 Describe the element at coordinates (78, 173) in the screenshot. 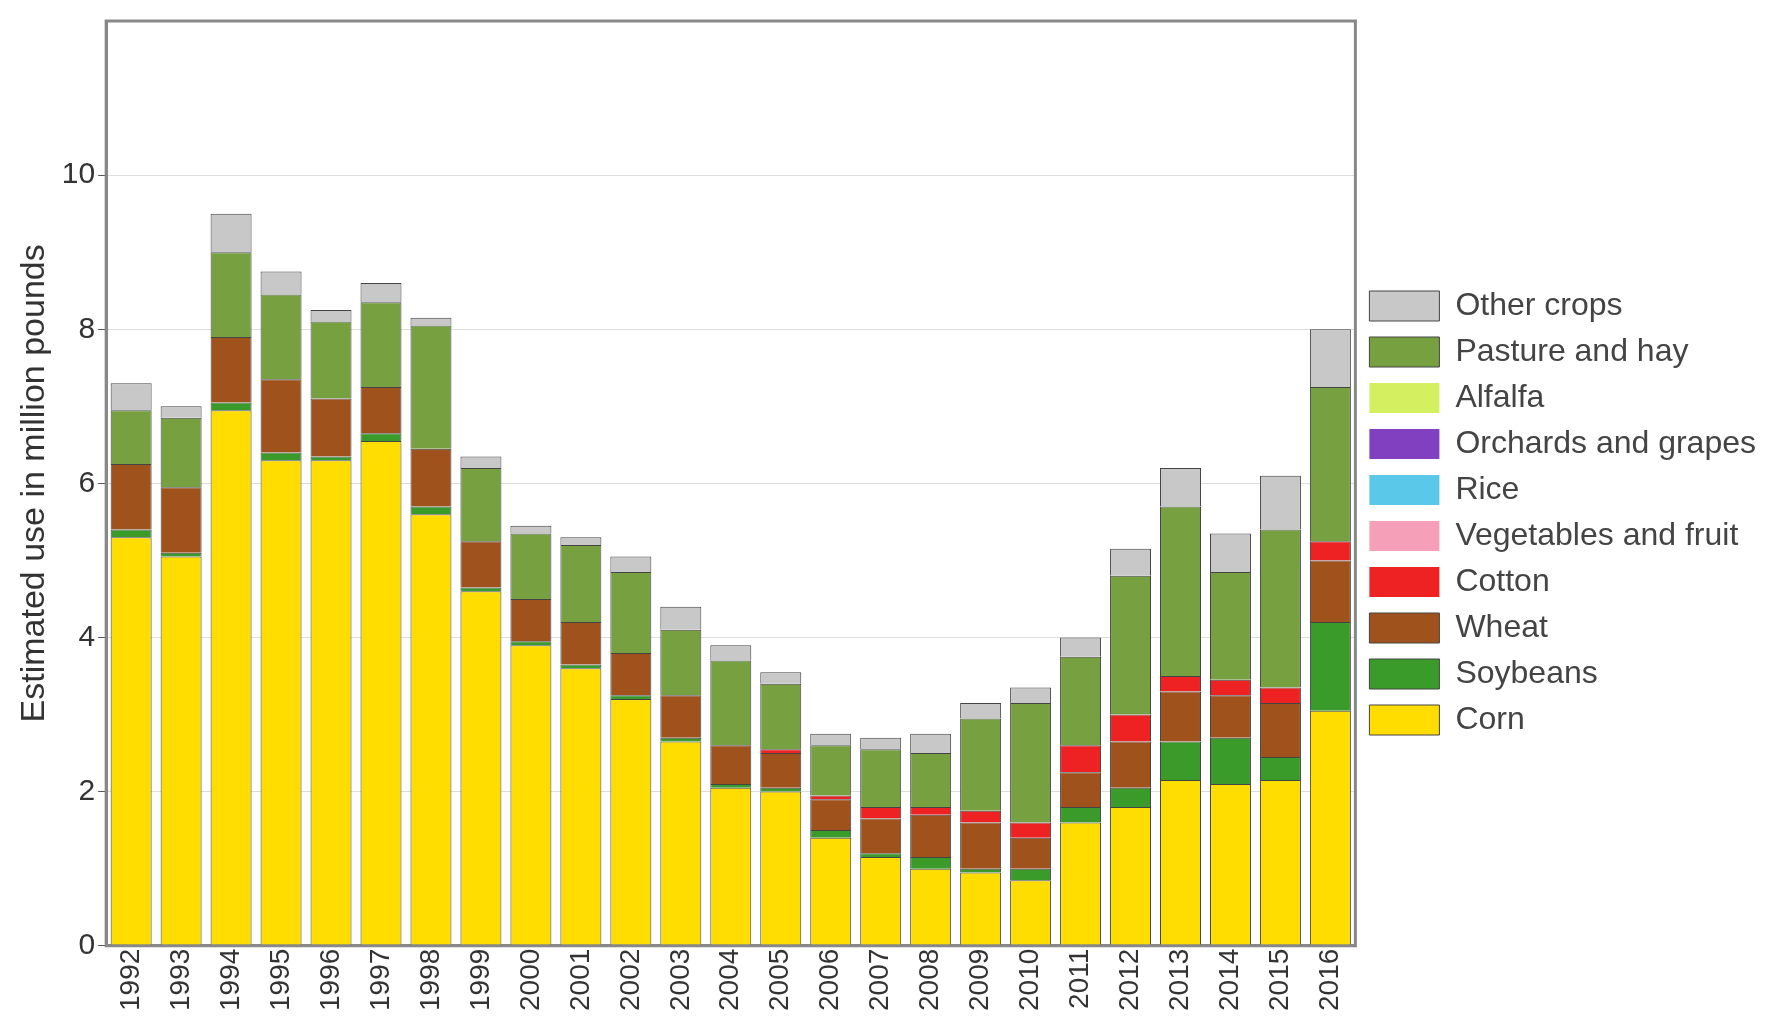

I see `y-tick-label: 10` at that location.